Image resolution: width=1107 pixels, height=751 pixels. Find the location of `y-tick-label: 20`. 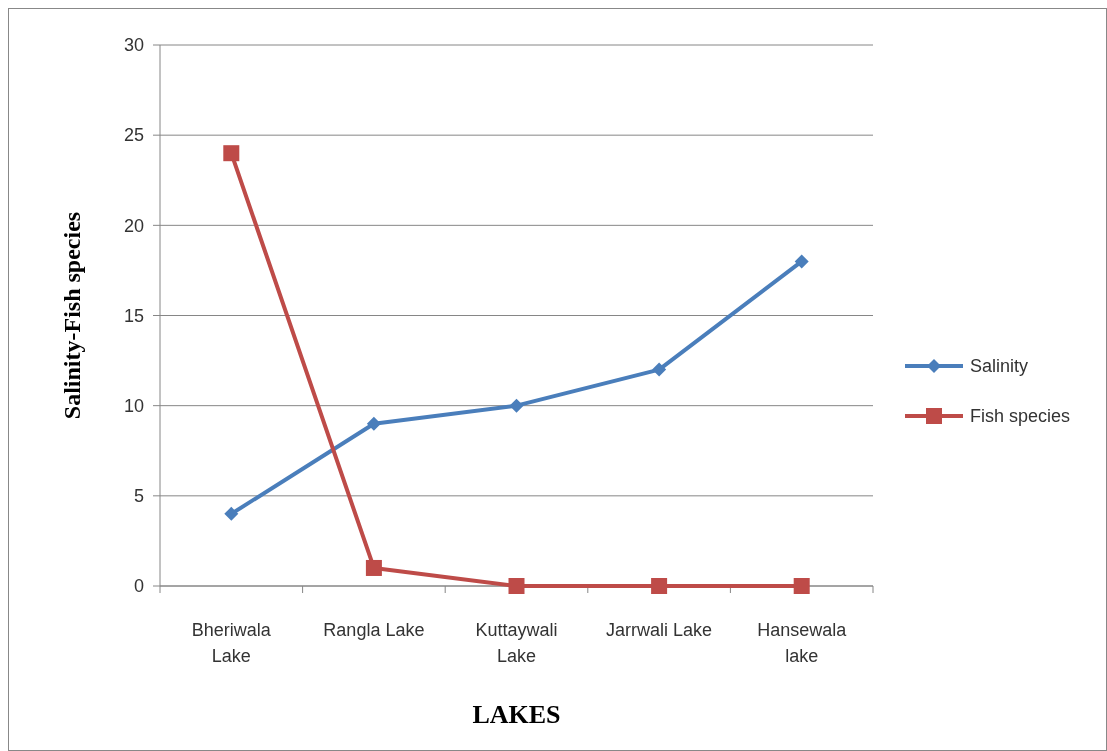

y-tick-label: 20 is located at coordinates (133, 225).